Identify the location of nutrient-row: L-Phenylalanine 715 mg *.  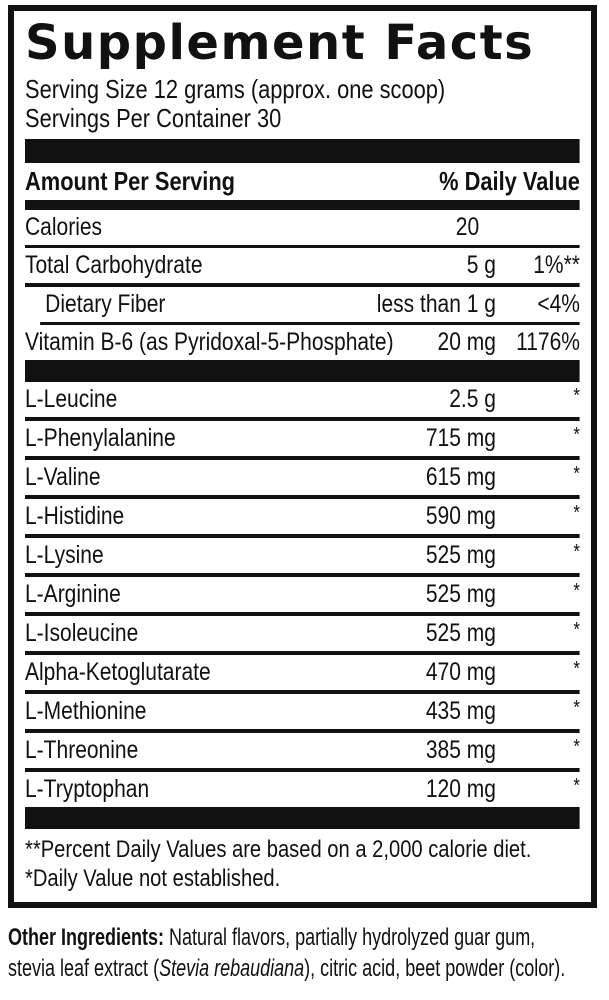
(302, 438).